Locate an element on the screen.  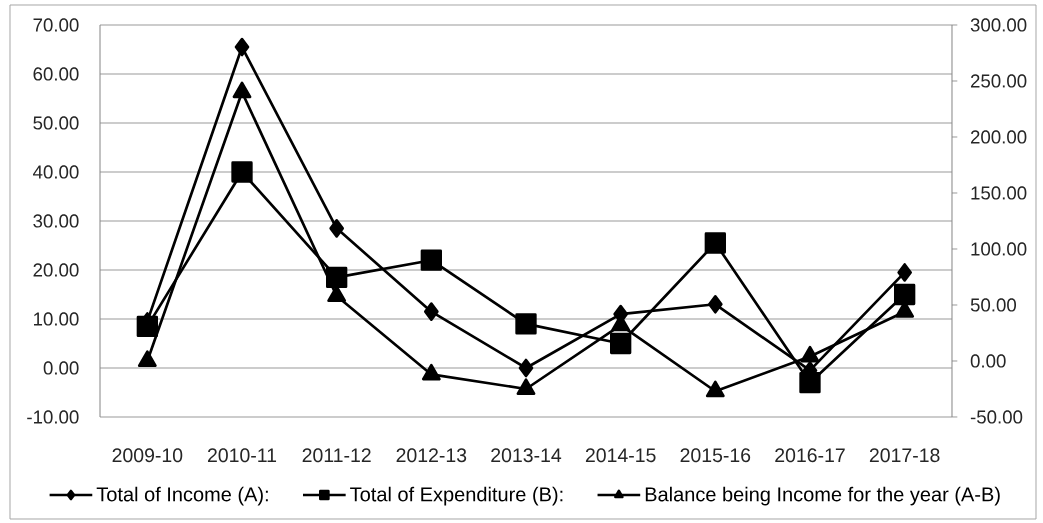
x-tick-label: 2010-11 is located at coordinates (242, 455).